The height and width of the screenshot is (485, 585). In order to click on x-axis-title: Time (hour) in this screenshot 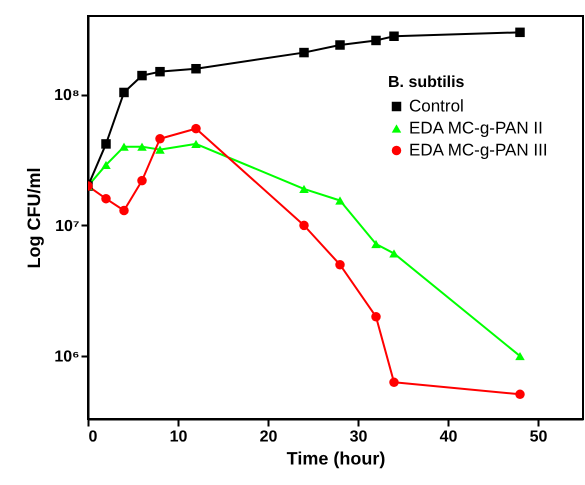, I will do `click(336, 458)`.